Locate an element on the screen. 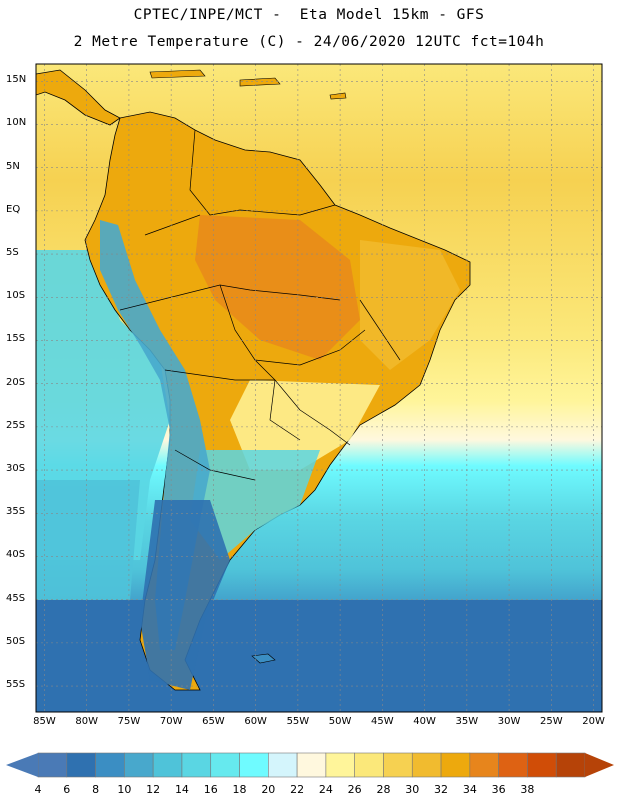  lat-label: 15S is located at coordinates (16, 339).